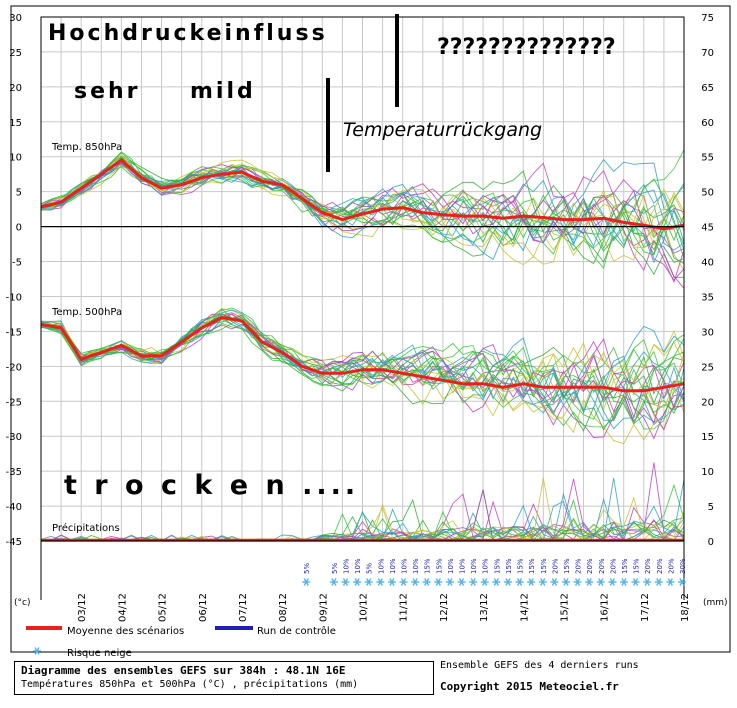 This screenshot has width=737, height=708. I want to click on y2-tick-label: 15, so click(707, 437).